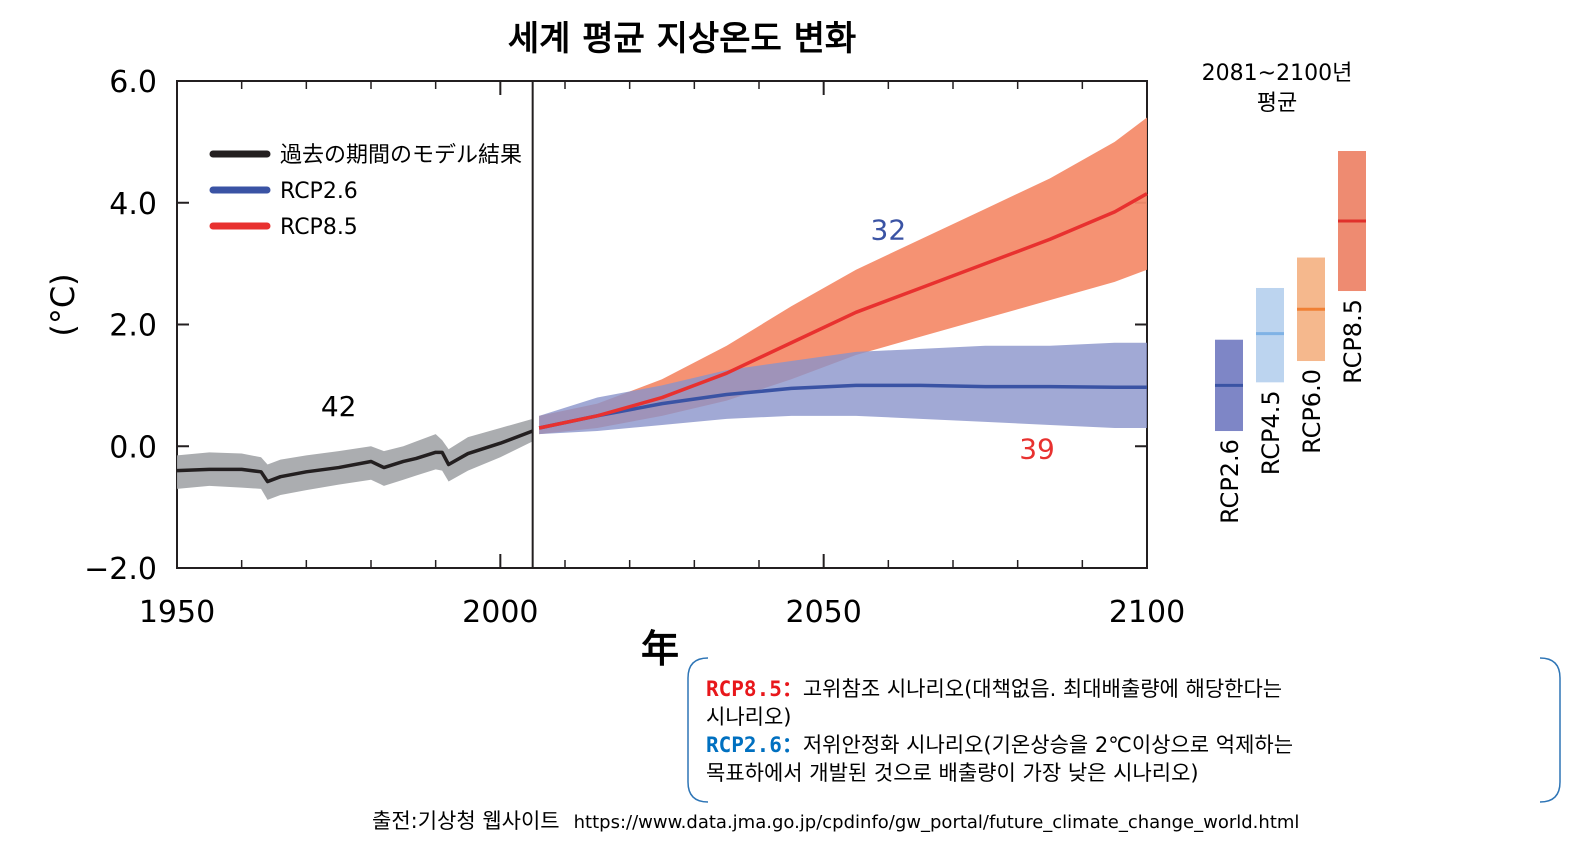  I want to click on rcp26-note-key: RCP2.6：, so click(754, 745).